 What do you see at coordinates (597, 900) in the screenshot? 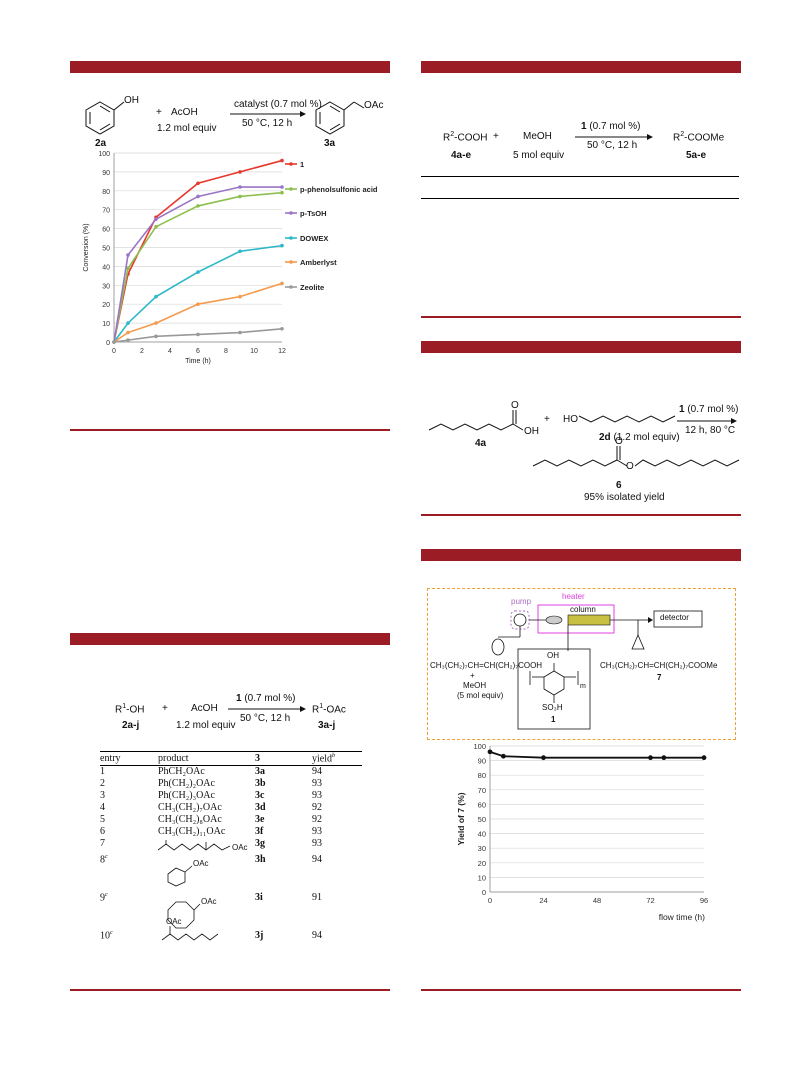
I see `x-tick-label: 48` at bounding box center [597, 900].